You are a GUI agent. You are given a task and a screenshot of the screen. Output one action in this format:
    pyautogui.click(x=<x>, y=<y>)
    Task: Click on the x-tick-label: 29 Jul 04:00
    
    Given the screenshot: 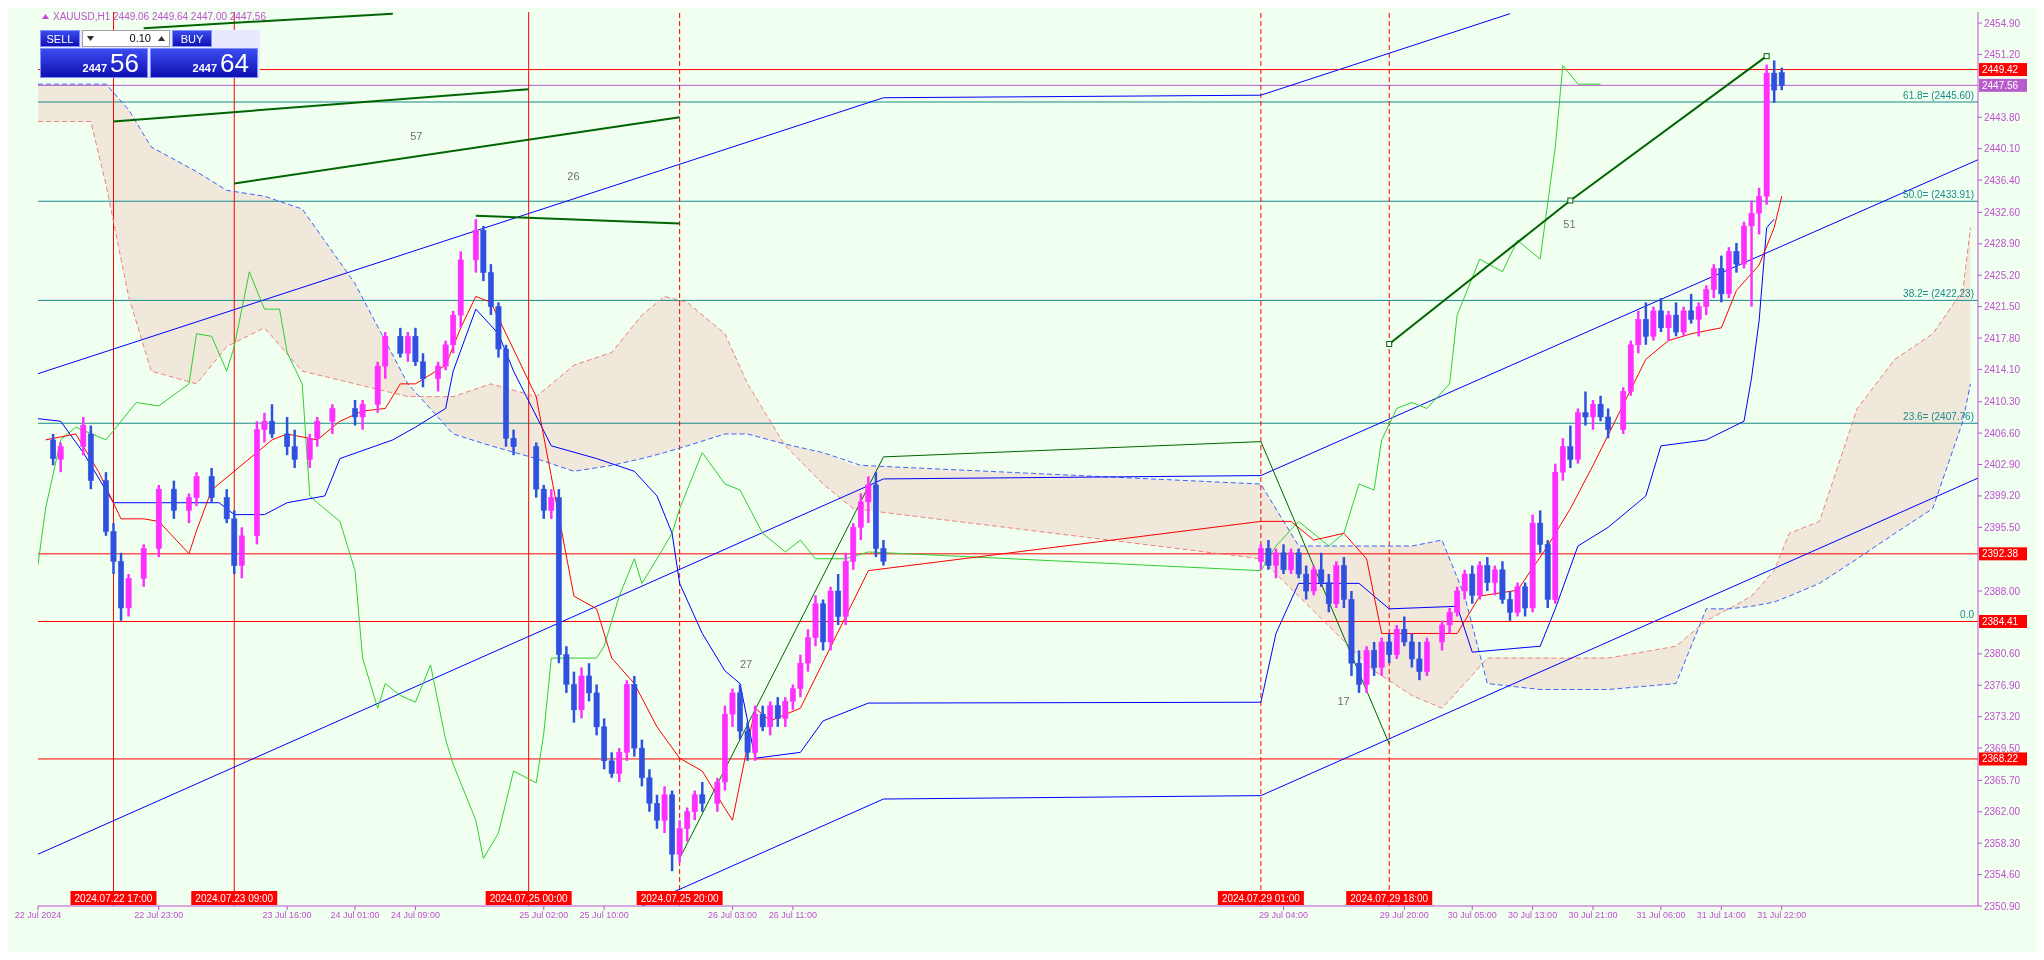 What is the action you would take?
    pyautogui.click(x=1284, y=915)
    